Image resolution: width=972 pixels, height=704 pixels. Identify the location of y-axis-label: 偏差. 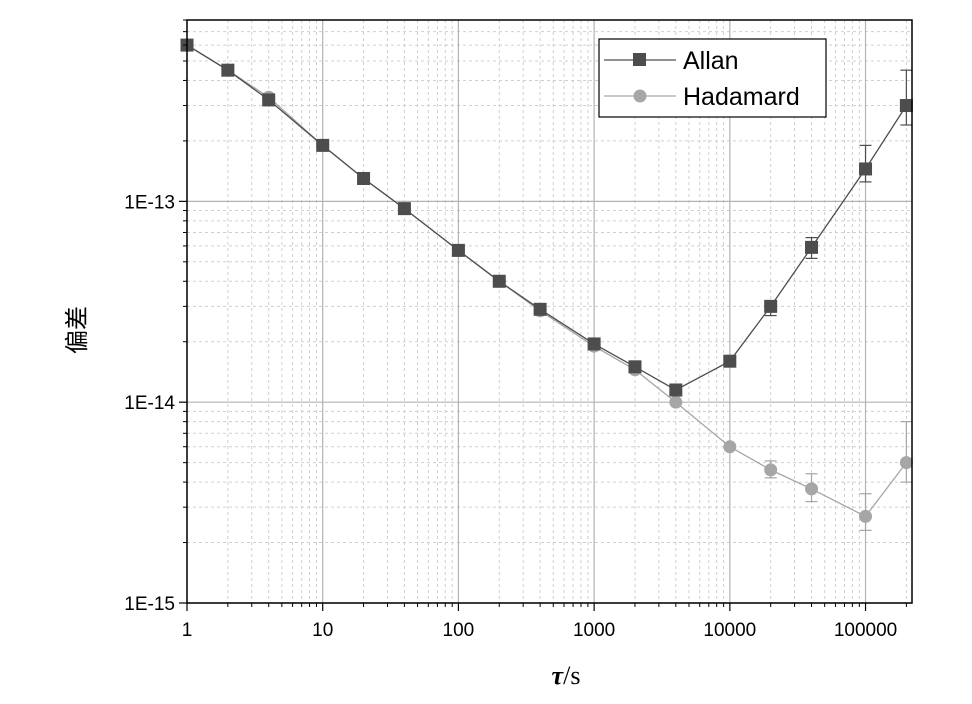
(77, 330).